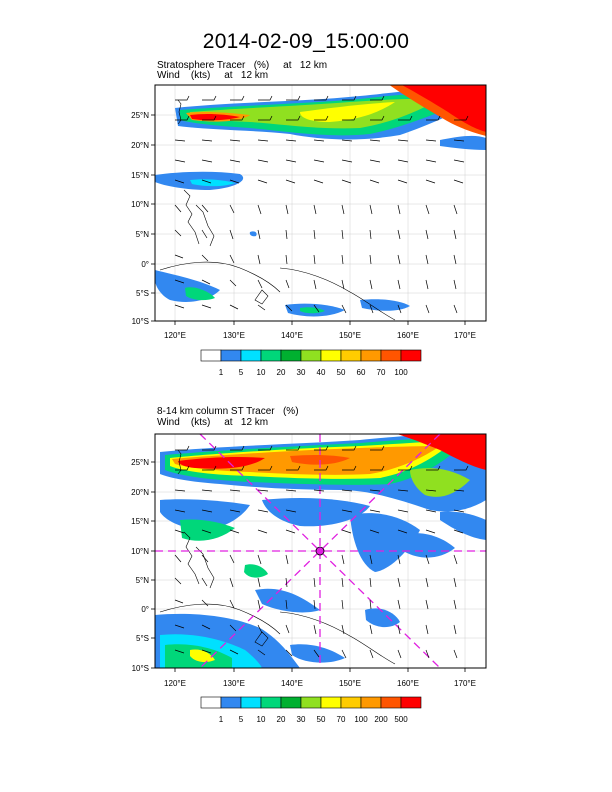 This screenshot has width=612, height=792. Describe the element at coordinates (277, 210) in the screenshot. I see `top-coastlines` at that location.